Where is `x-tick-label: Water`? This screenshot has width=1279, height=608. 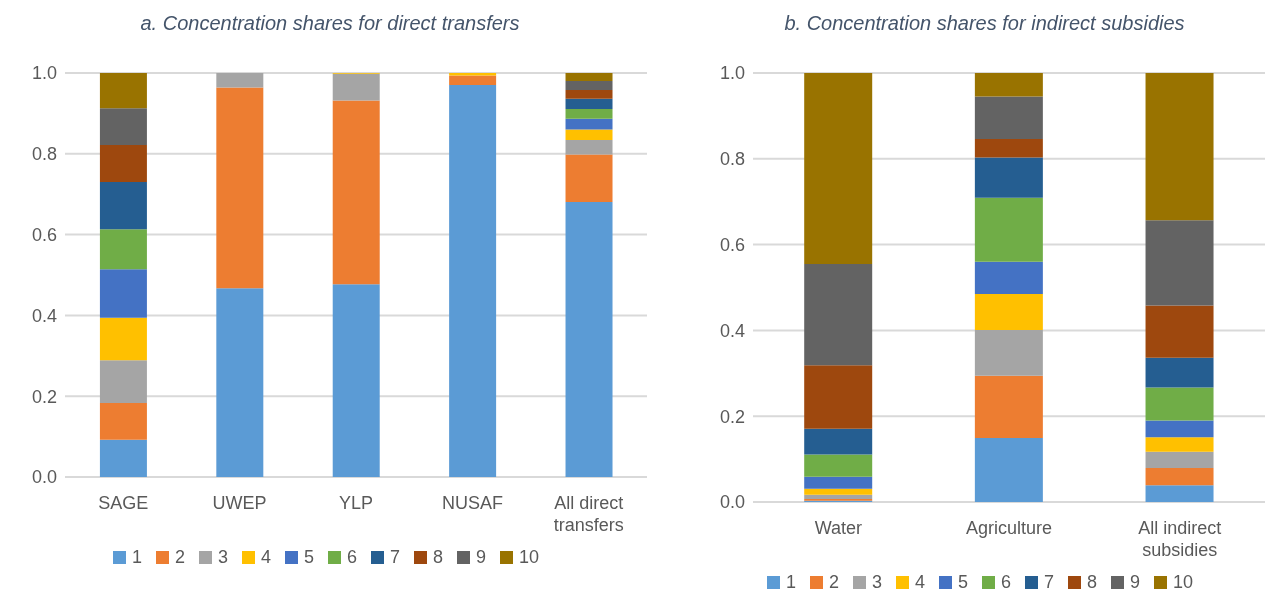 x-tick-label: Water is located at coordinates (838, 528).